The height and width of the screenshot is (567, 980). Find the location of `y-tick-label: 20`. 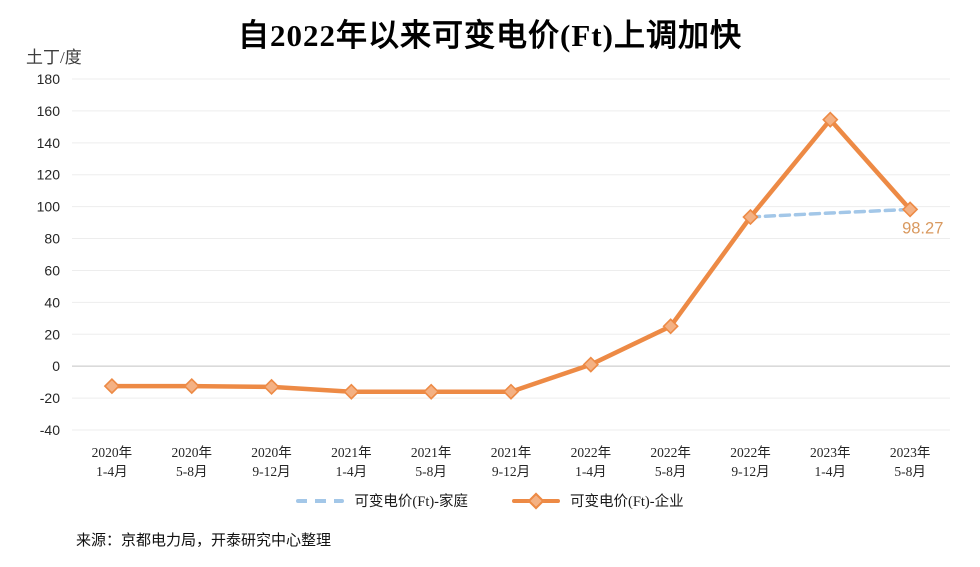

y-tick-label: 20 is located at coordinates (52, 334).